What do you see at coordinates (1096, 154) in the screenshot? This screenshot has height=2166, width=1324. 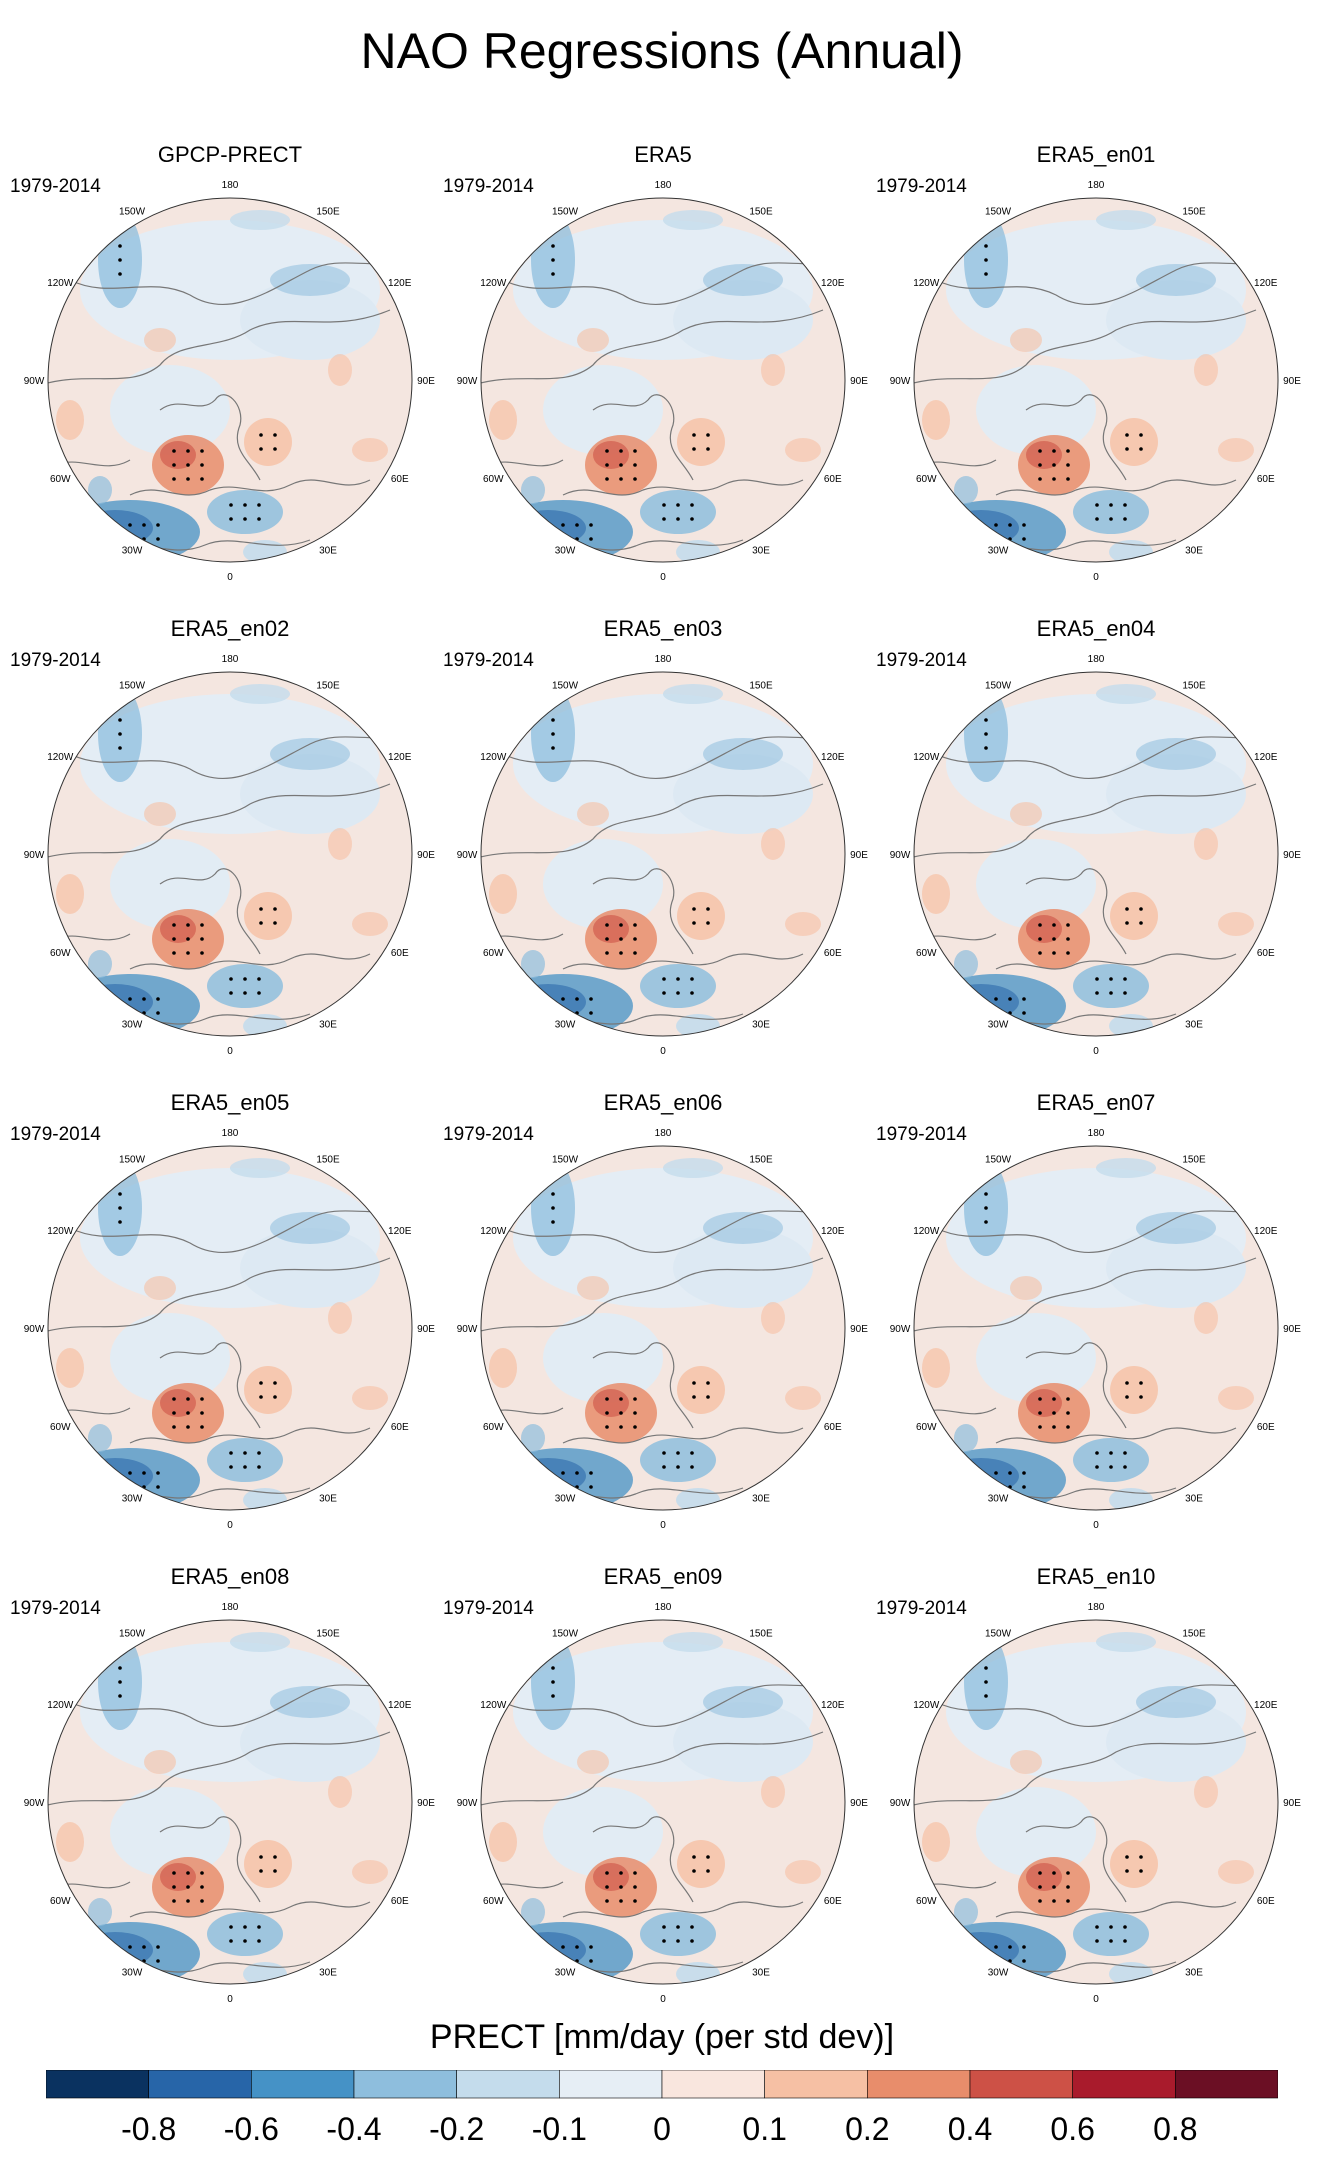 I see `panel-title: ERA5_en01` at bounding box center [1096, 154].